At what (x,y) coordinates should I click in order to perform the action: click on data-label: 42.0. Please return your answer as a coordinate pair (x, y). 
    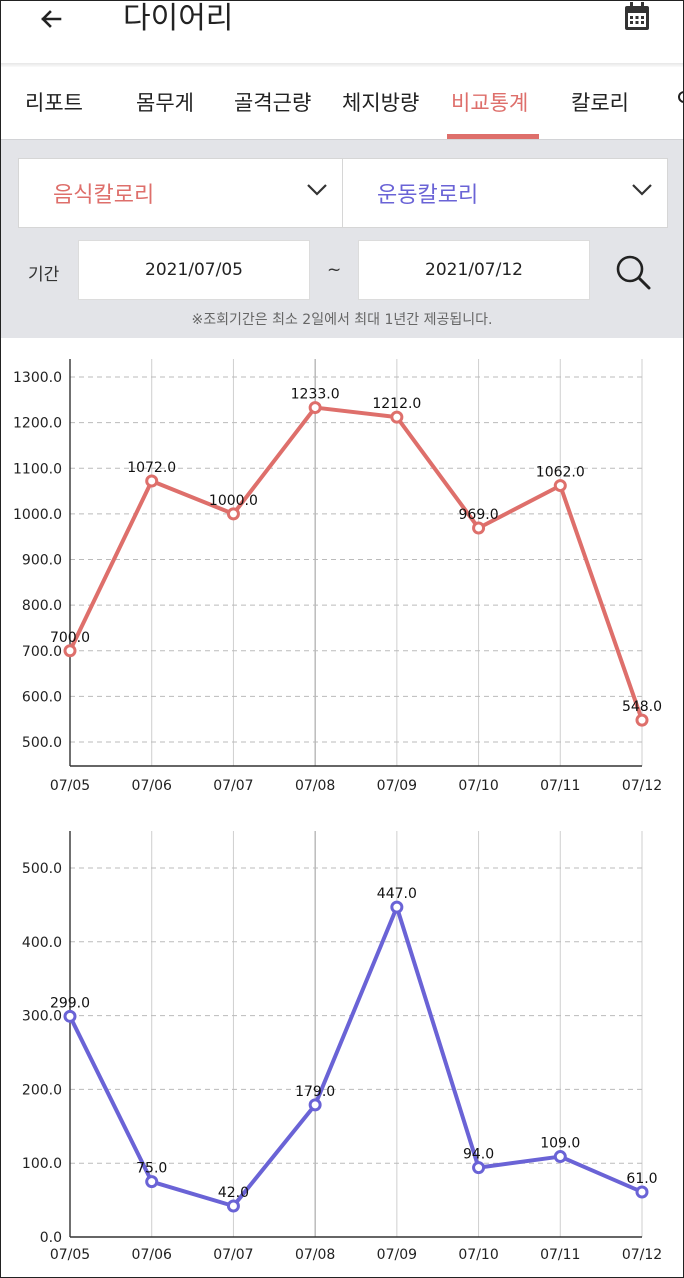
    Looking at the image, I should click on (233, 1193).